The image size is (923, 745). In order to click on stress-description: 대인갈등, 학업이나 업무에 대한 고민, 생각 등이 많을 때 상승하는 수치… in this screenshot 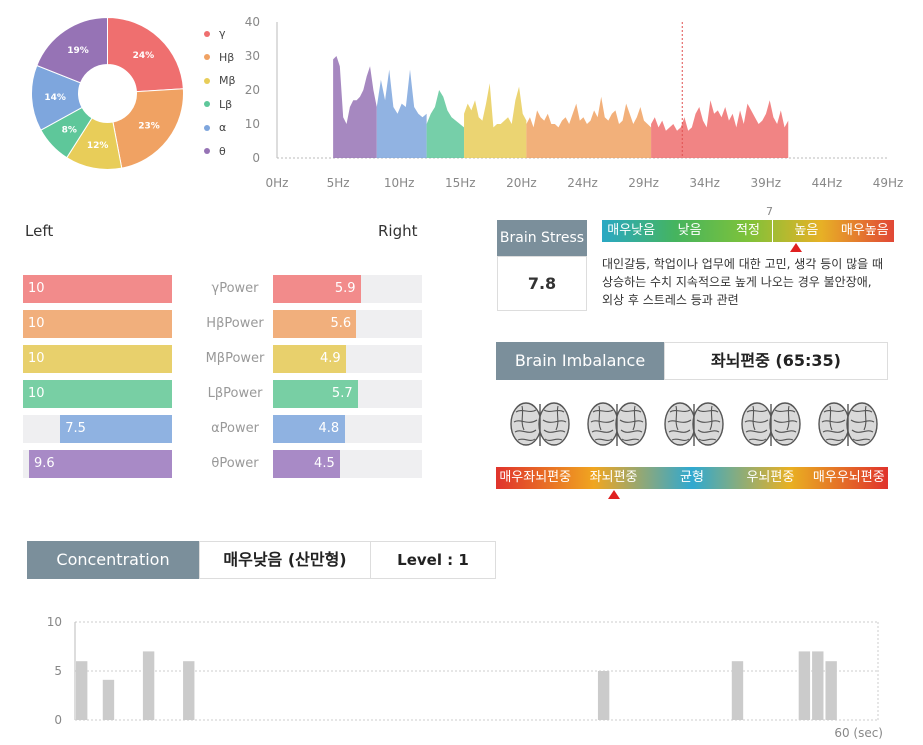, I will do `click(742, 282)`.